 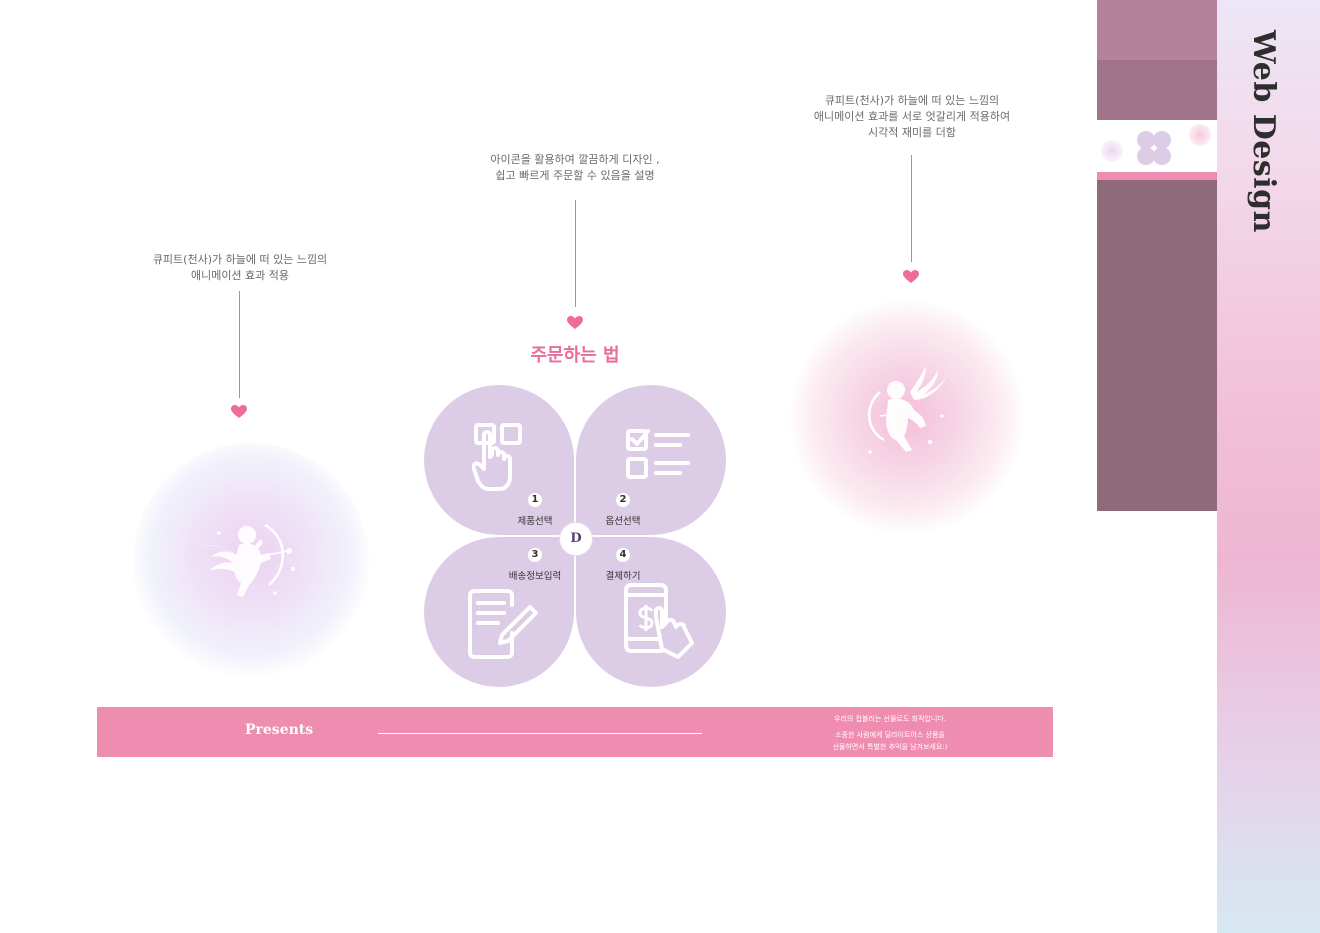 I want to click on banner-title: Presents, so click(x=279, y=730).